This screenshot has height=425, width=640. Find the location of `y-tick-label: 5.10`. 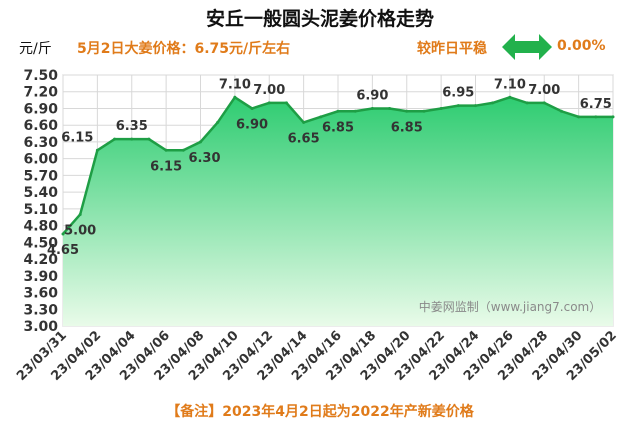

y-tick-label: 5.10 is located at coordinates (40, 210).